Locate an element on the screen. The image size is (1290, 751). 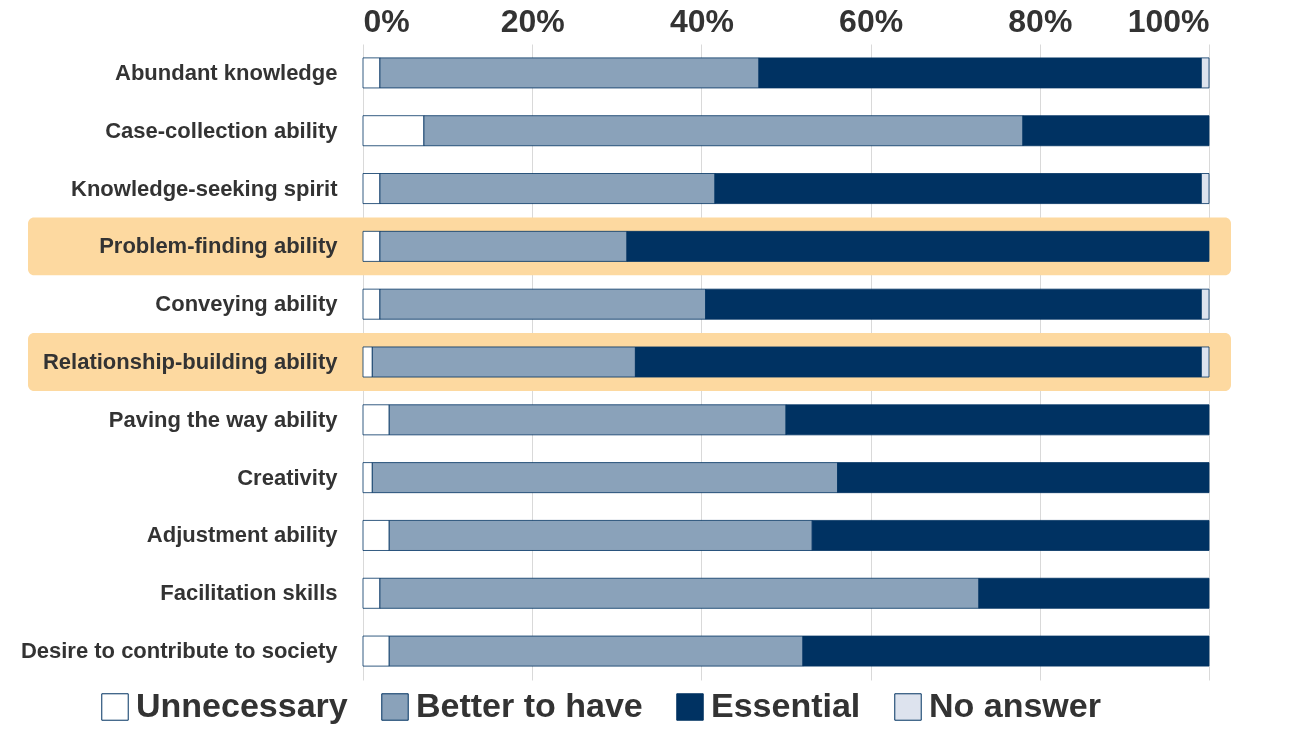
x-tick-label: 20% is located at coordinates (532, 20).